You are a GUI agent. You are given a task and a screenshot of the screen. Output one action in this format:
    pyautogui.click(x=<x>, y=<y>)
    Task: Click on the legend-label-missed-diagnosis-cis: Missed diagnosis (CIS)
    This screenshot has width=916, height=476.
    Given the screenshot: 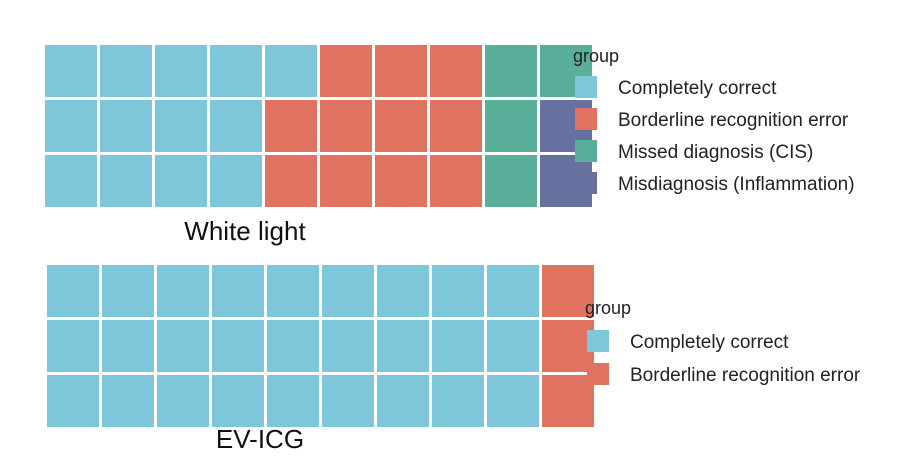 What is the action you would take?
    pyautogui.click(x=715, y=152)
    